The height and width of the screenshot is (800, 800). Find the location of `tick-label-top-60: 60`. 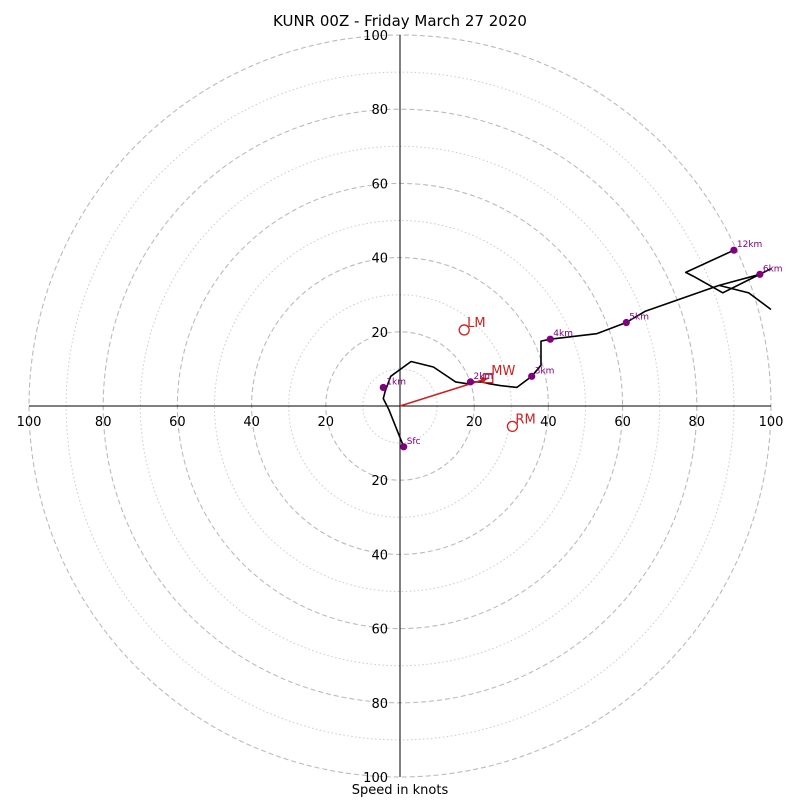

tick-label-top-60: 60 is located at coordinates (379, 184).